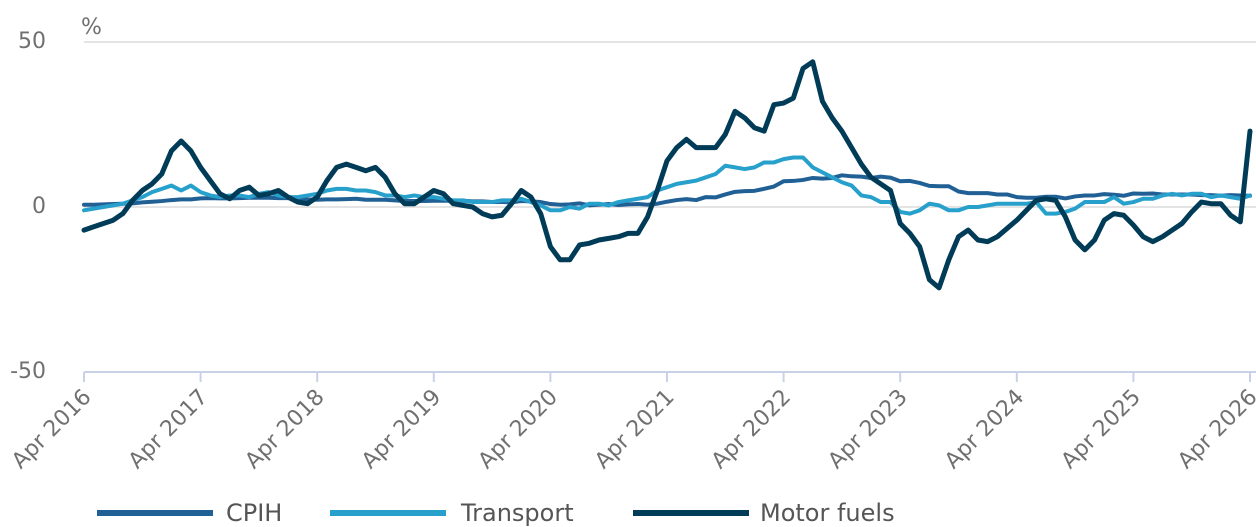  Describe the element at coordinates (827, 513) in the screenshot. I see `legend-label: Motor fuels` at that location.